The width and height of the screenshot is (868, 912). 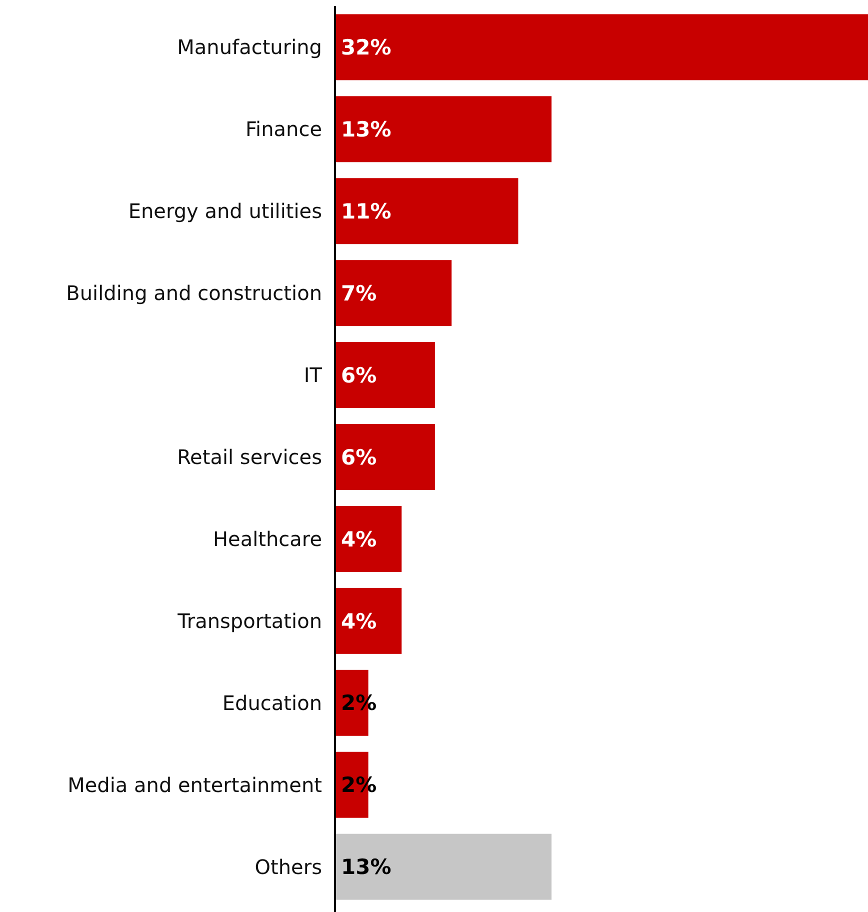 I want to click on y-tick-label: Media and entertainment, so click(x=195, y=784).